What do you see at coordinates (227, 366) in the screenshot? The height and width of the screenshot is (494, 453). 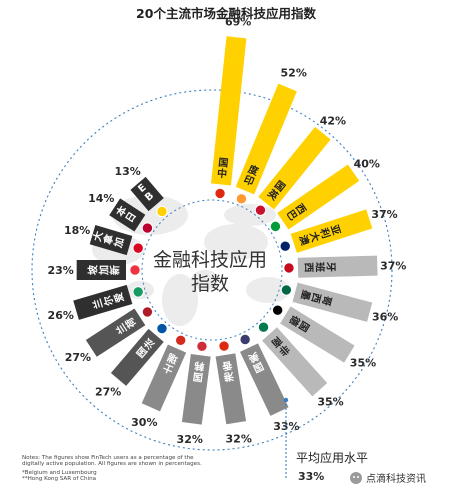 I see `svg-text: 香` at bounding box center [227, 366].